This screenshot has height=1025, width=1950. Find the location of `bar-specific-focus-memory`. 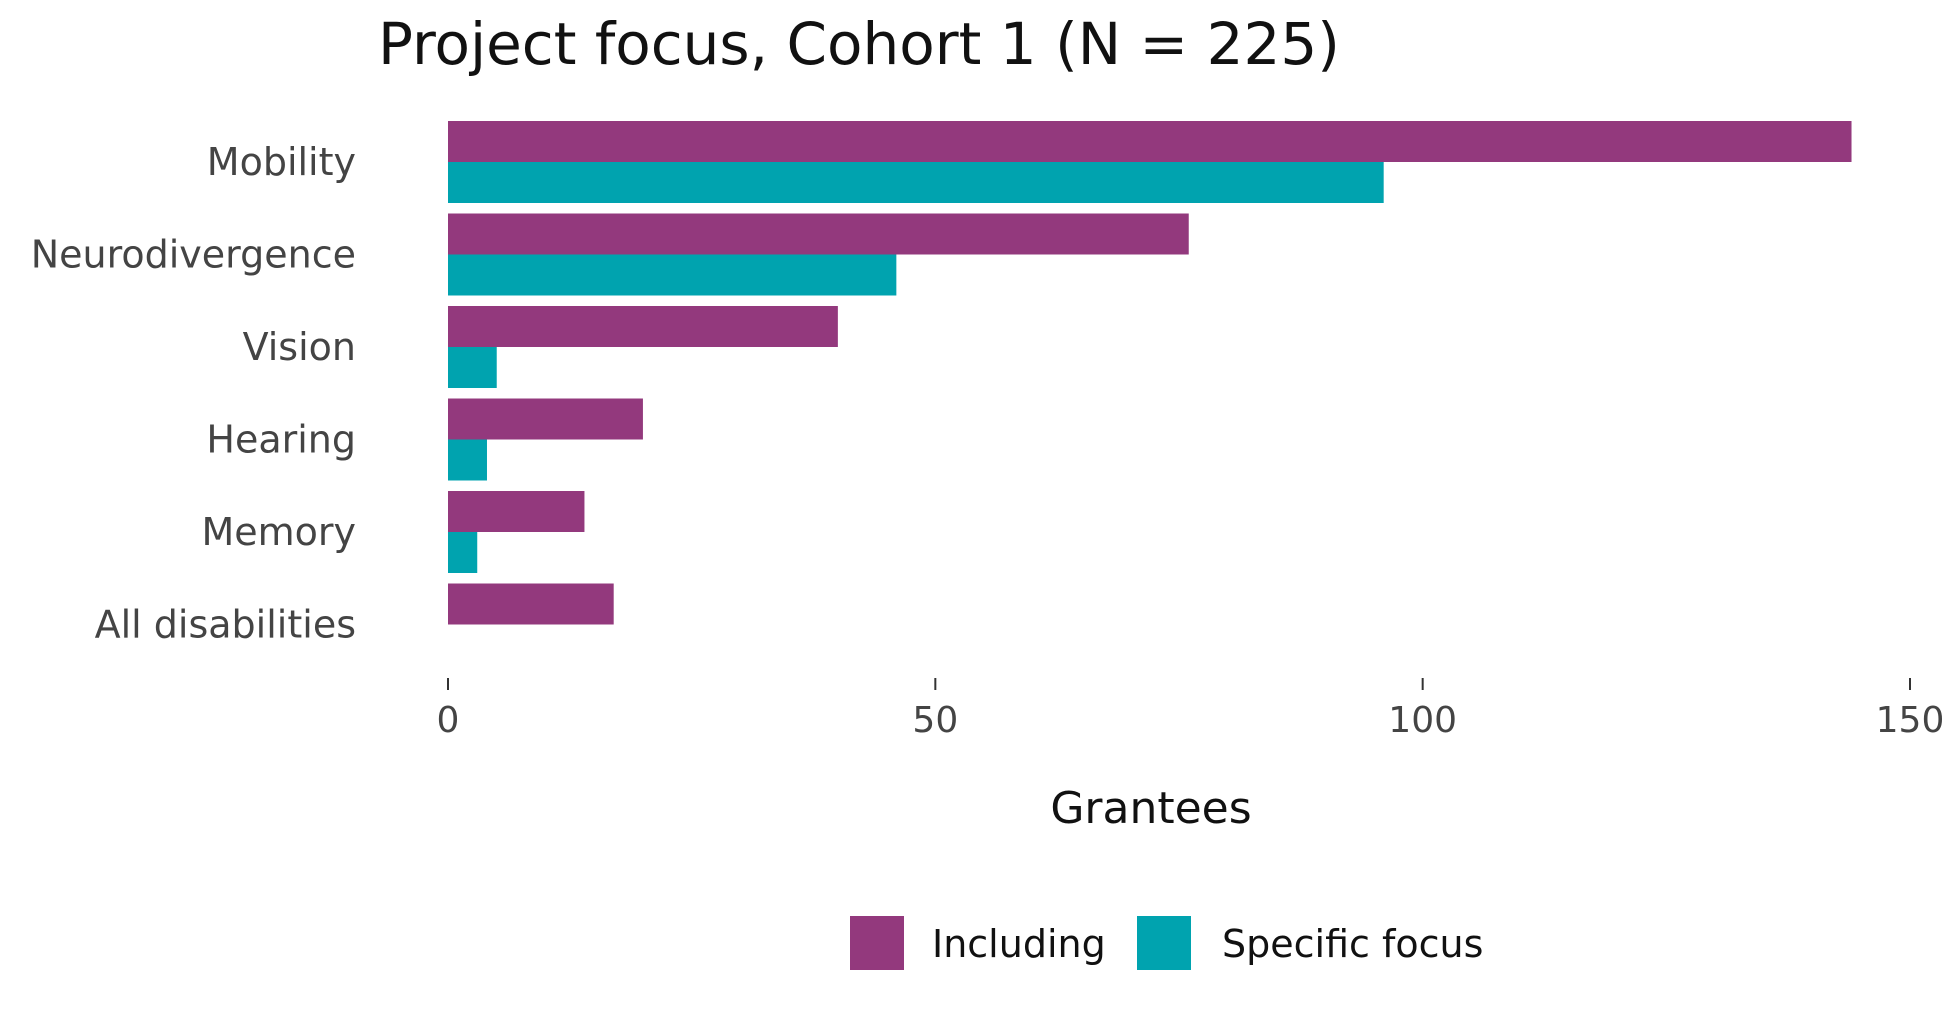

bar-specific-focus-memory is located at coordinates (463, 552).